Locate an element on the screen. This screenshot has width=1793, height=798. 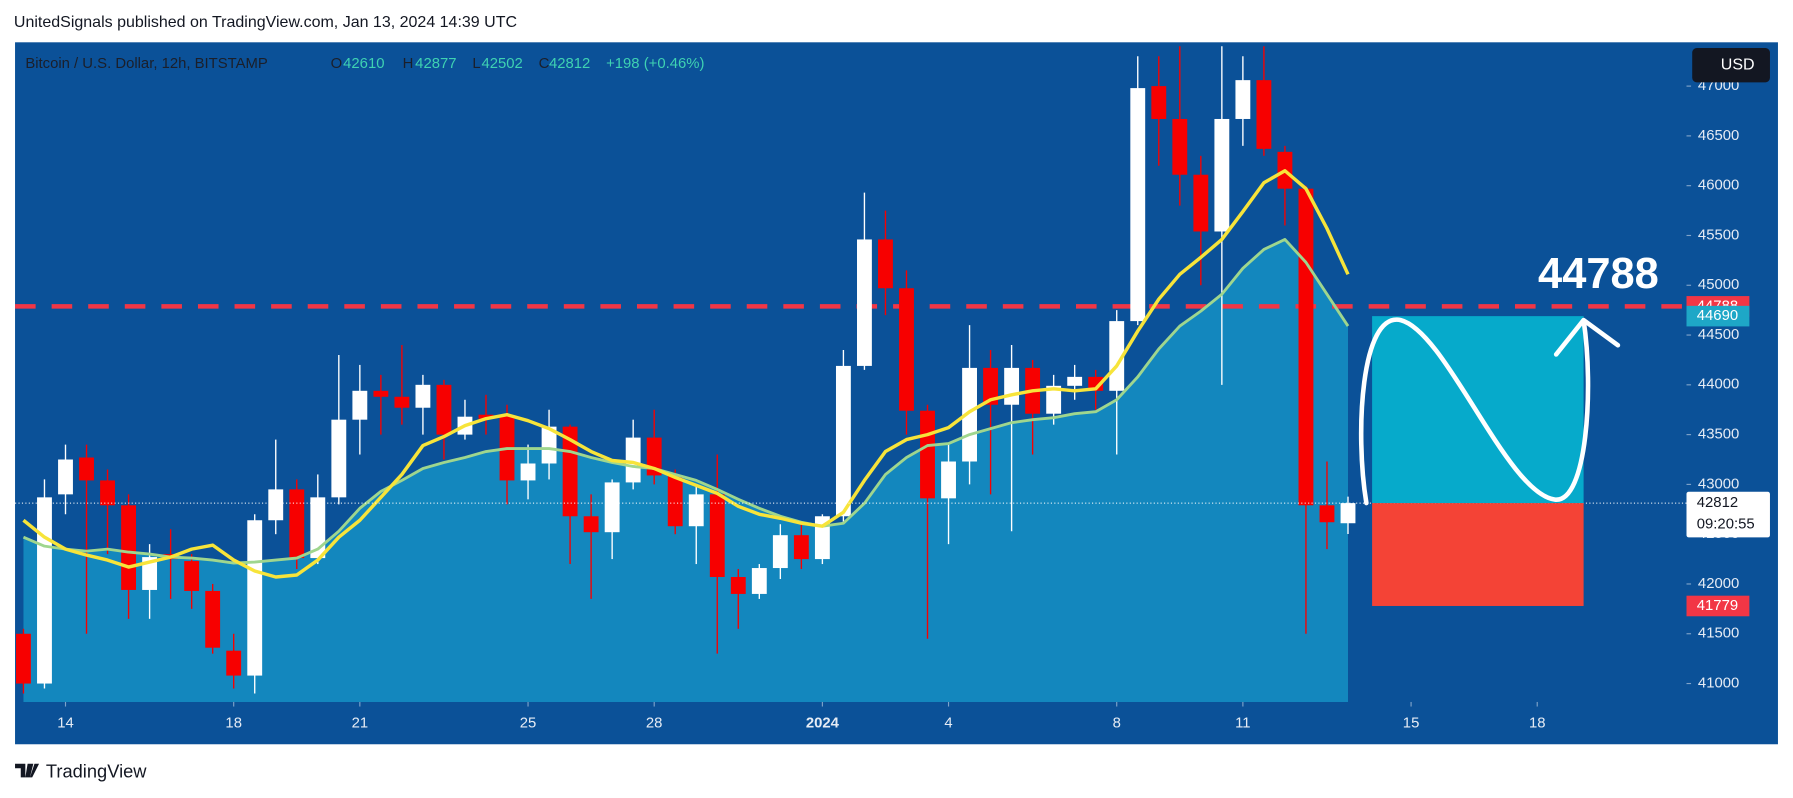
low-letter: L is located at coordinates (476, 64).